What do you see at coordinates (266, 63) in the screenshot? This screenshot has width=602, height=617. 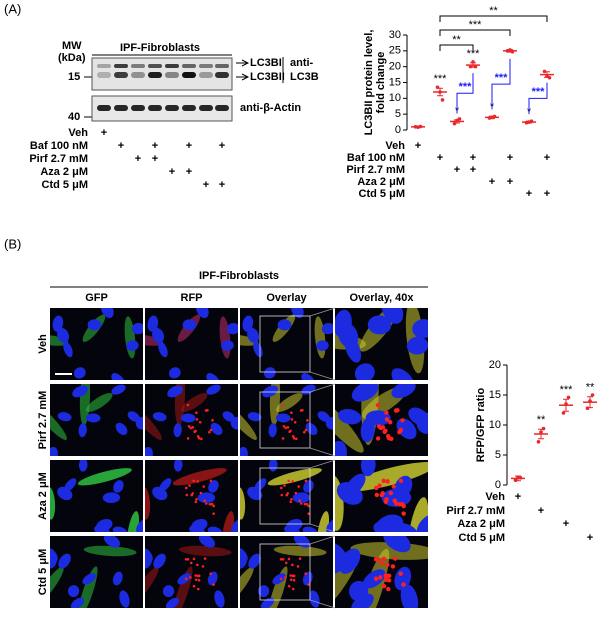 I see `band-label: LC3BI` at bounding box center [266, 63].